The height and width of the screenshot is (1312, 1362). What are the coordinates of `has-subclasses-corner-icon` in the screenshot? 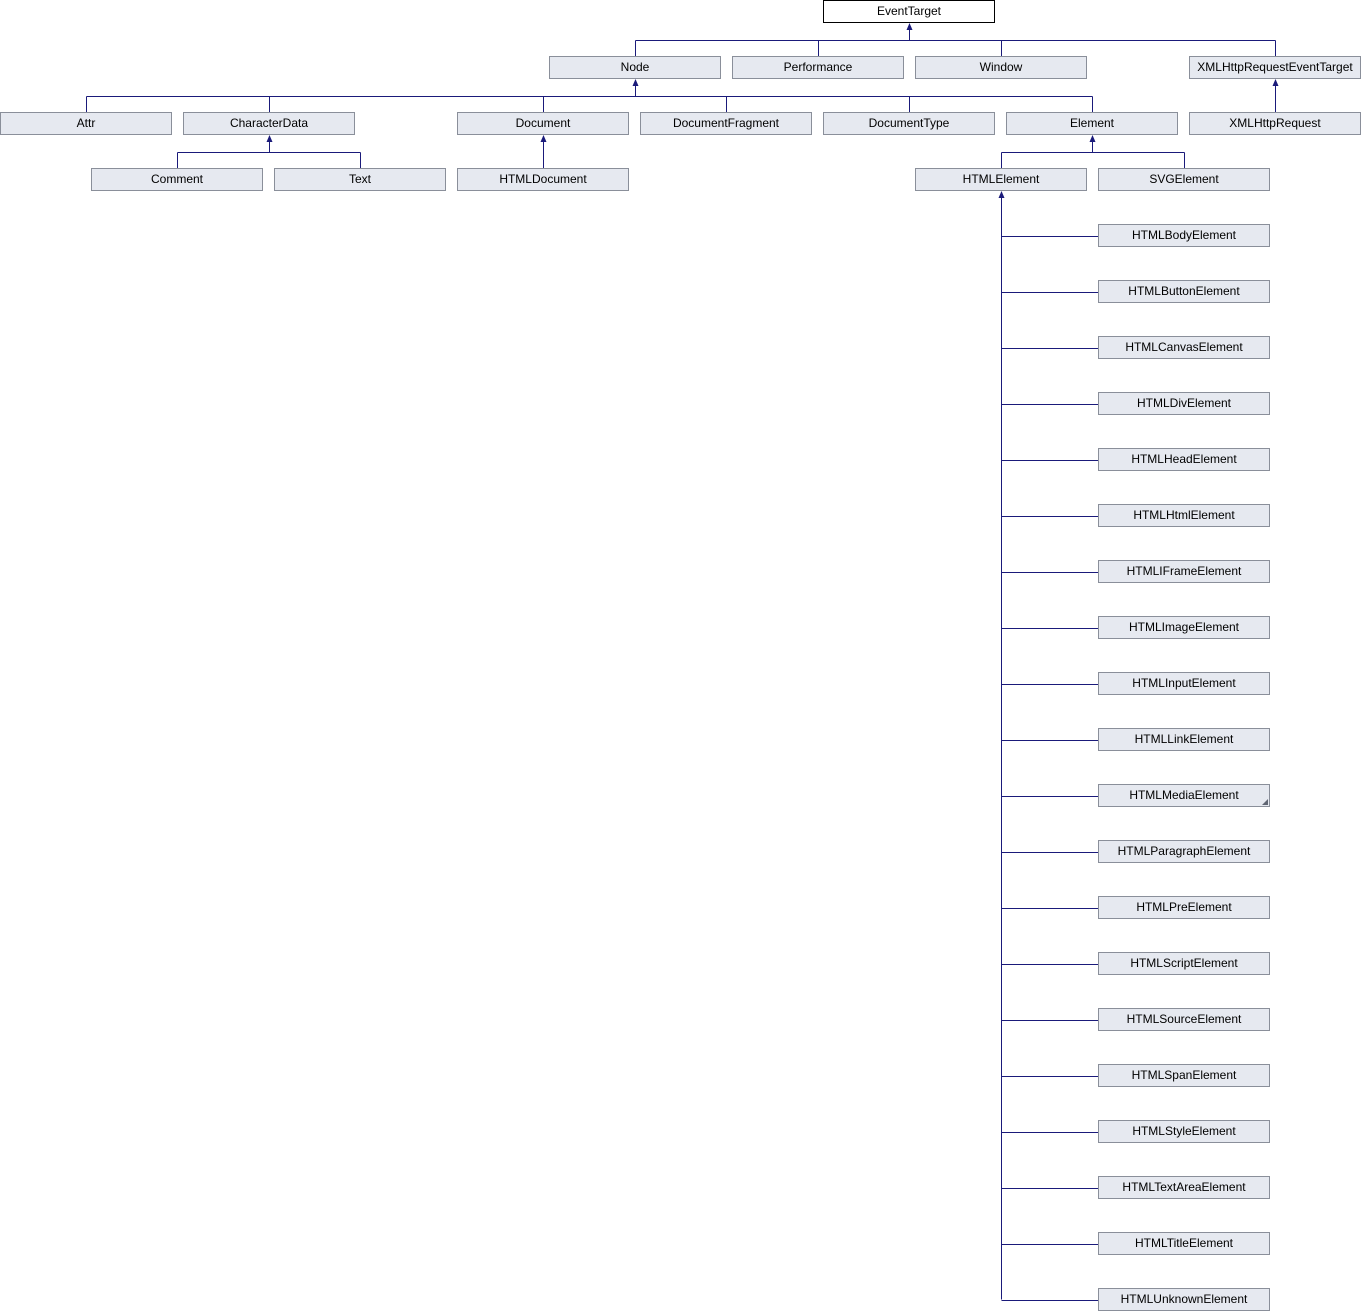 It's located at (1265, 802).